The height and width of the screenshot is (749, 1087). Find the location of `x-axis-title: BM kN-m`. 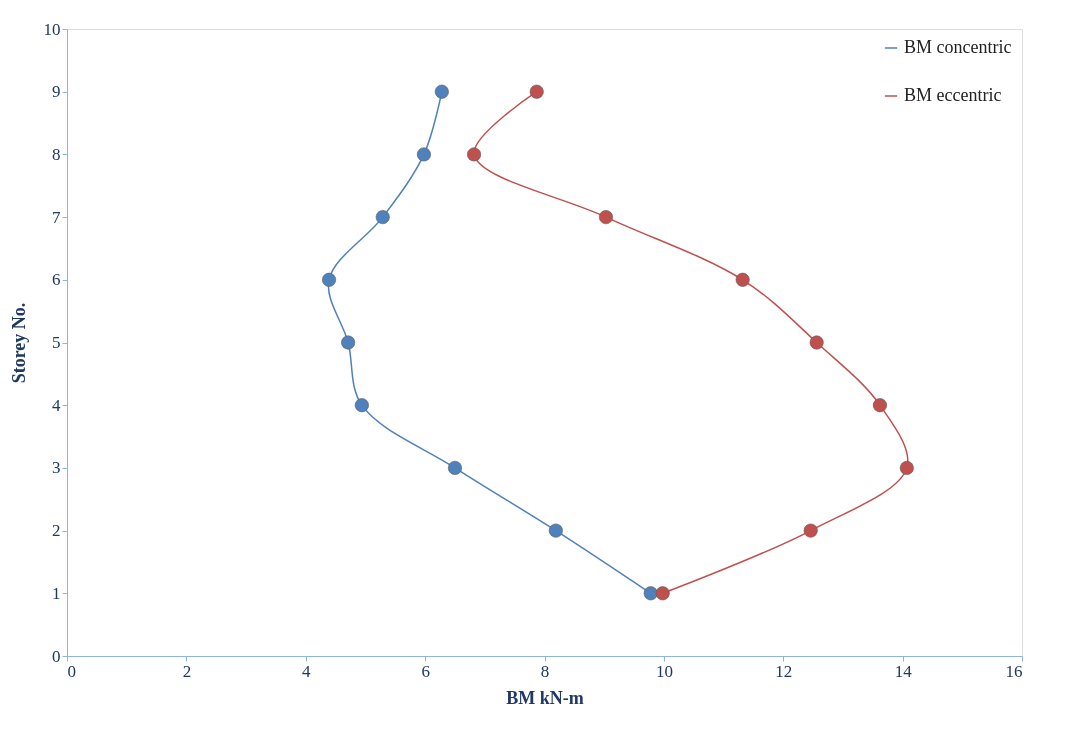

x-axis-title: BM kN-m is located at coordinates (545, 697).